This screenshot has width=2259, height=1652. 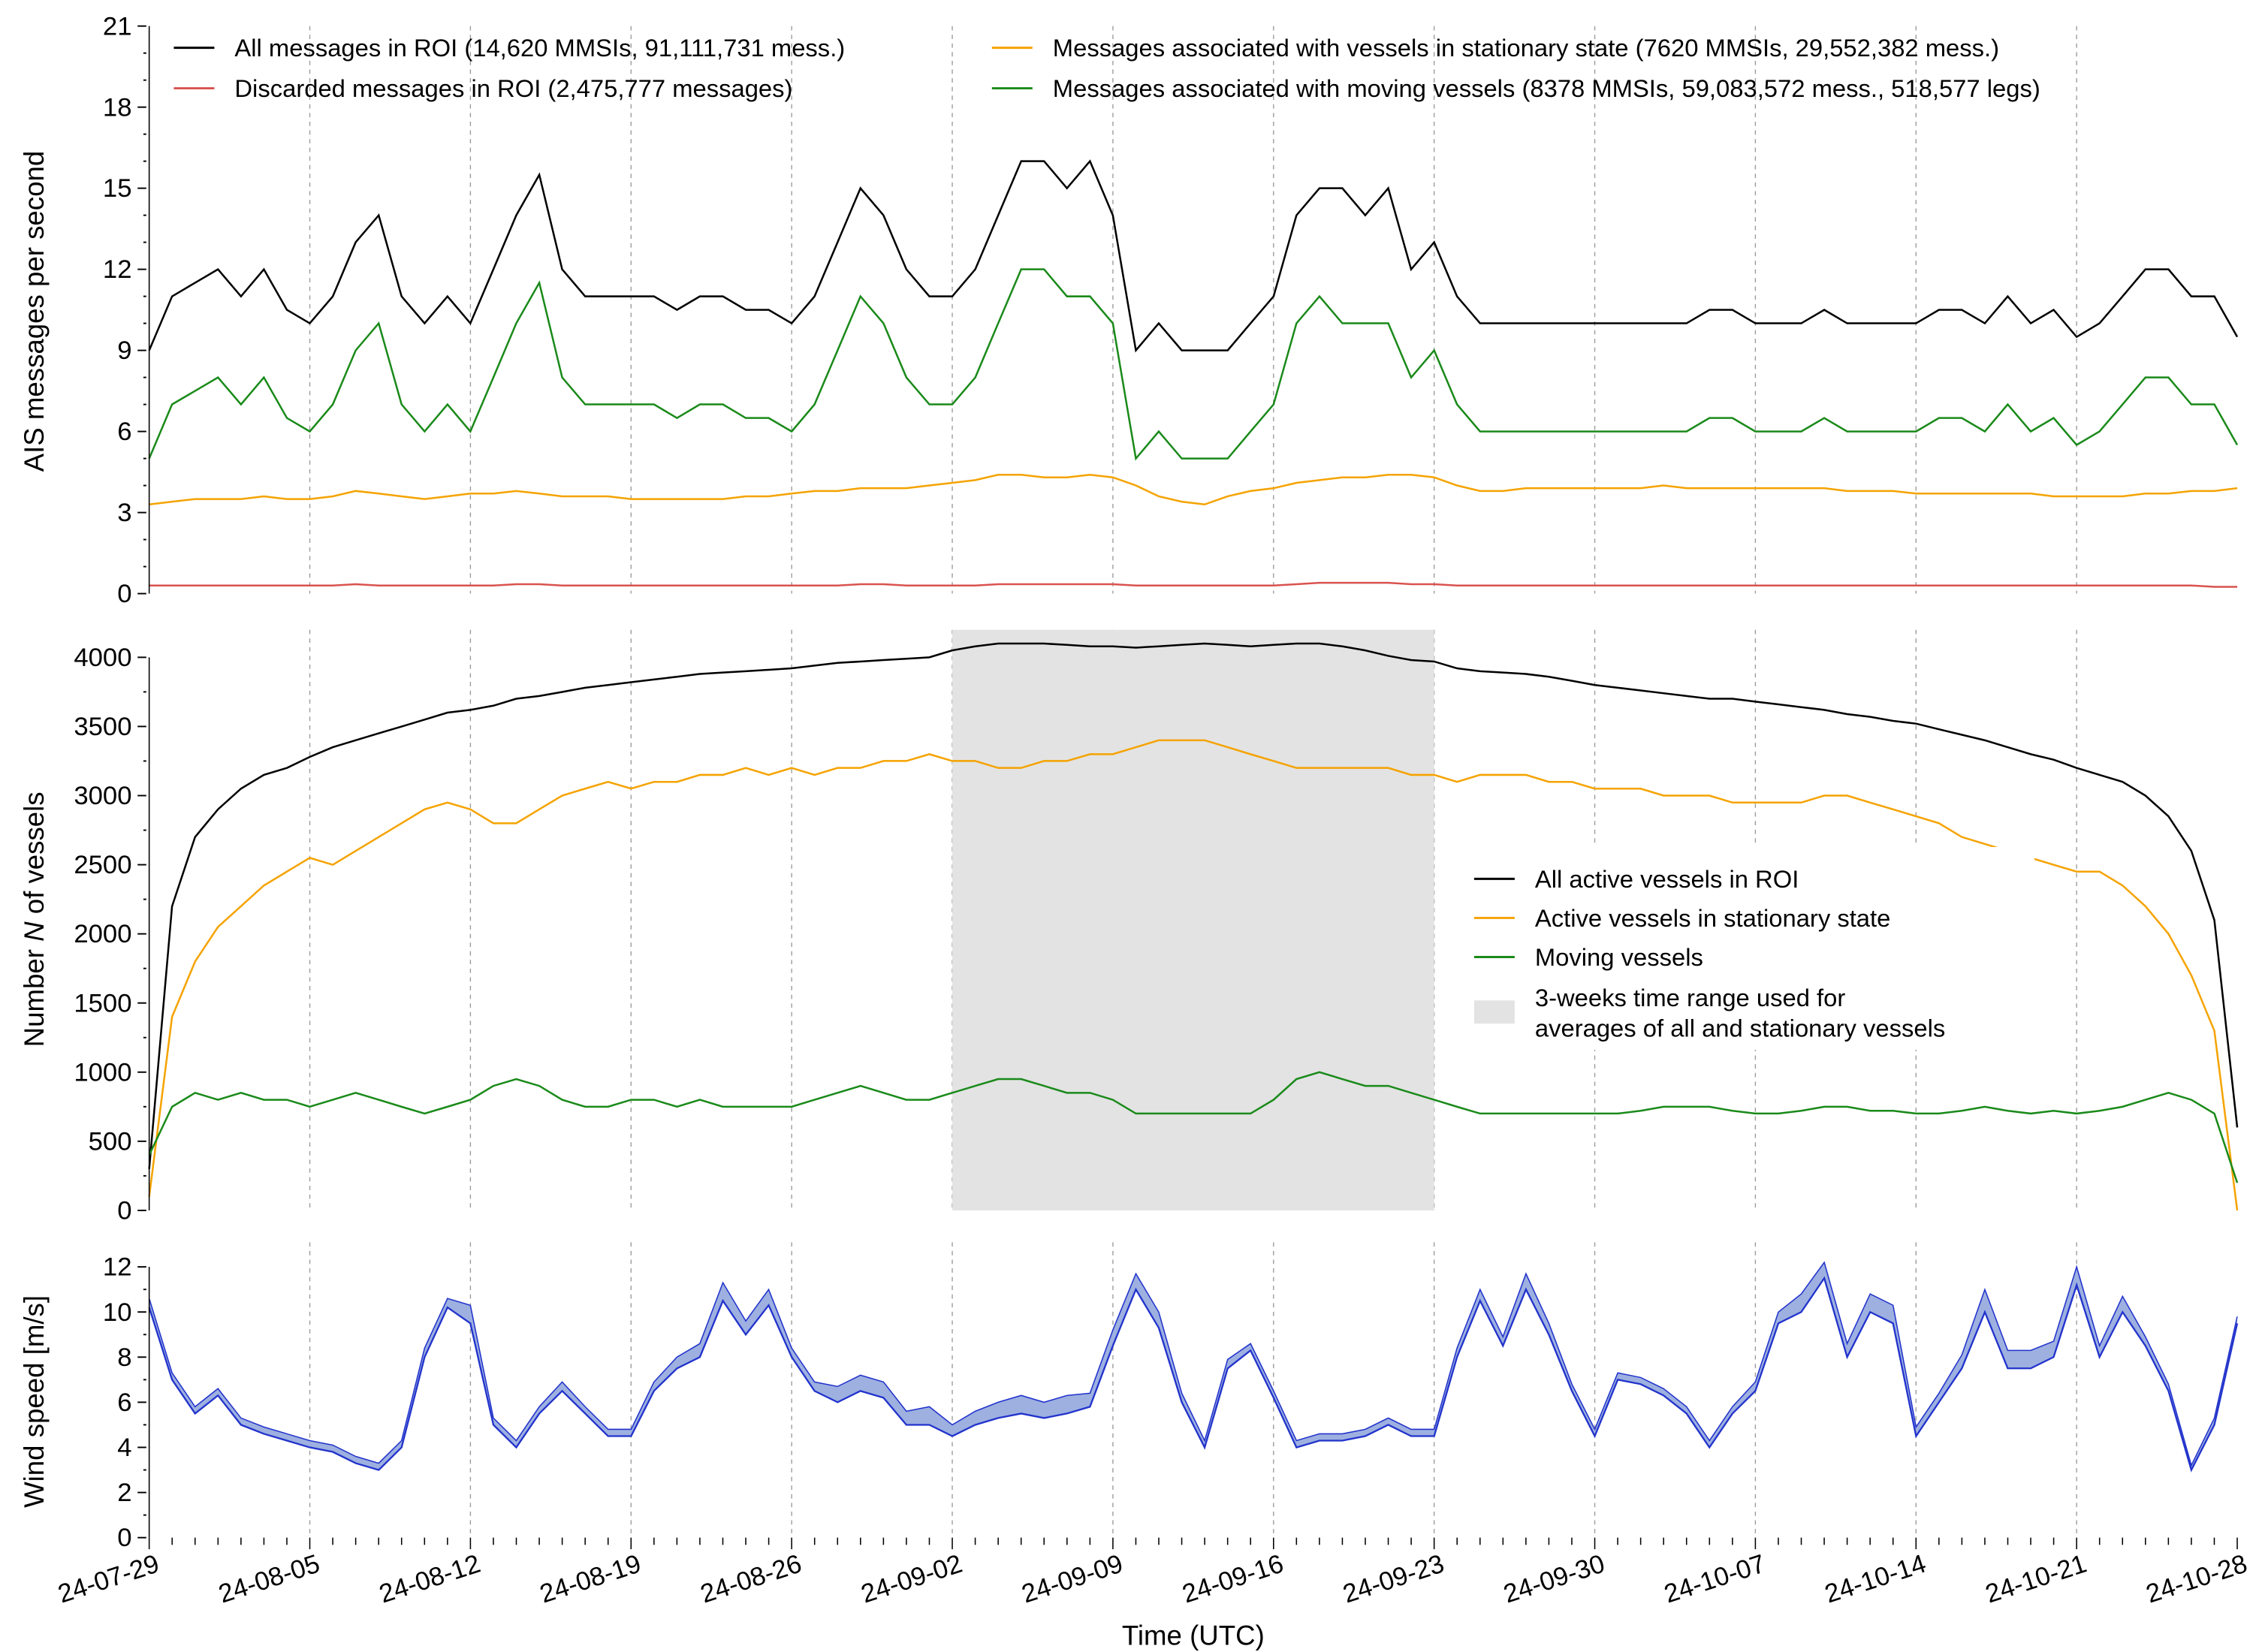 I want to click on x-tick-label: 24-09-23, so click(x=1394, y=1578).